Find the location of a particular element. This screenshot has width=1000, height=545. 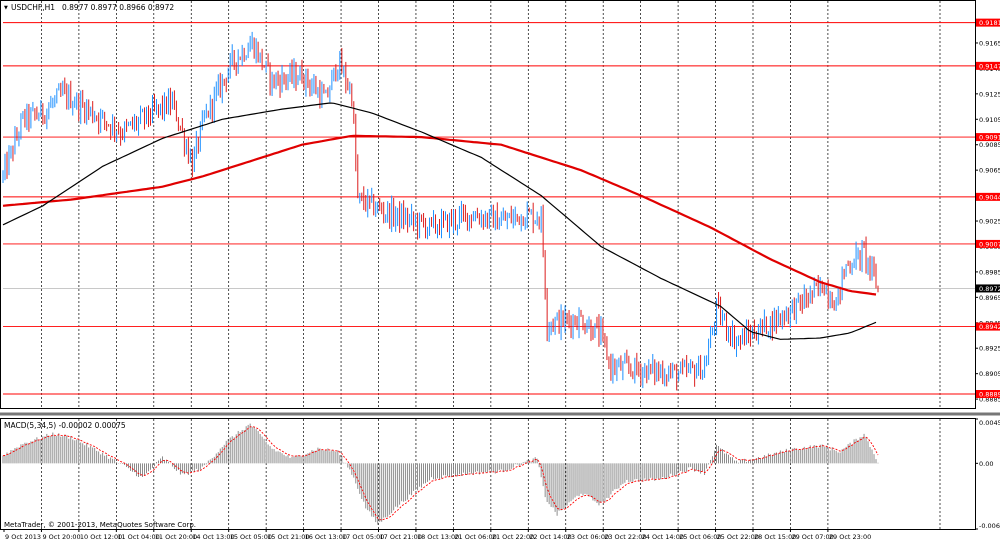

time-tick-label: 16 Oct 13:00 is located at coordinates (326, 537).